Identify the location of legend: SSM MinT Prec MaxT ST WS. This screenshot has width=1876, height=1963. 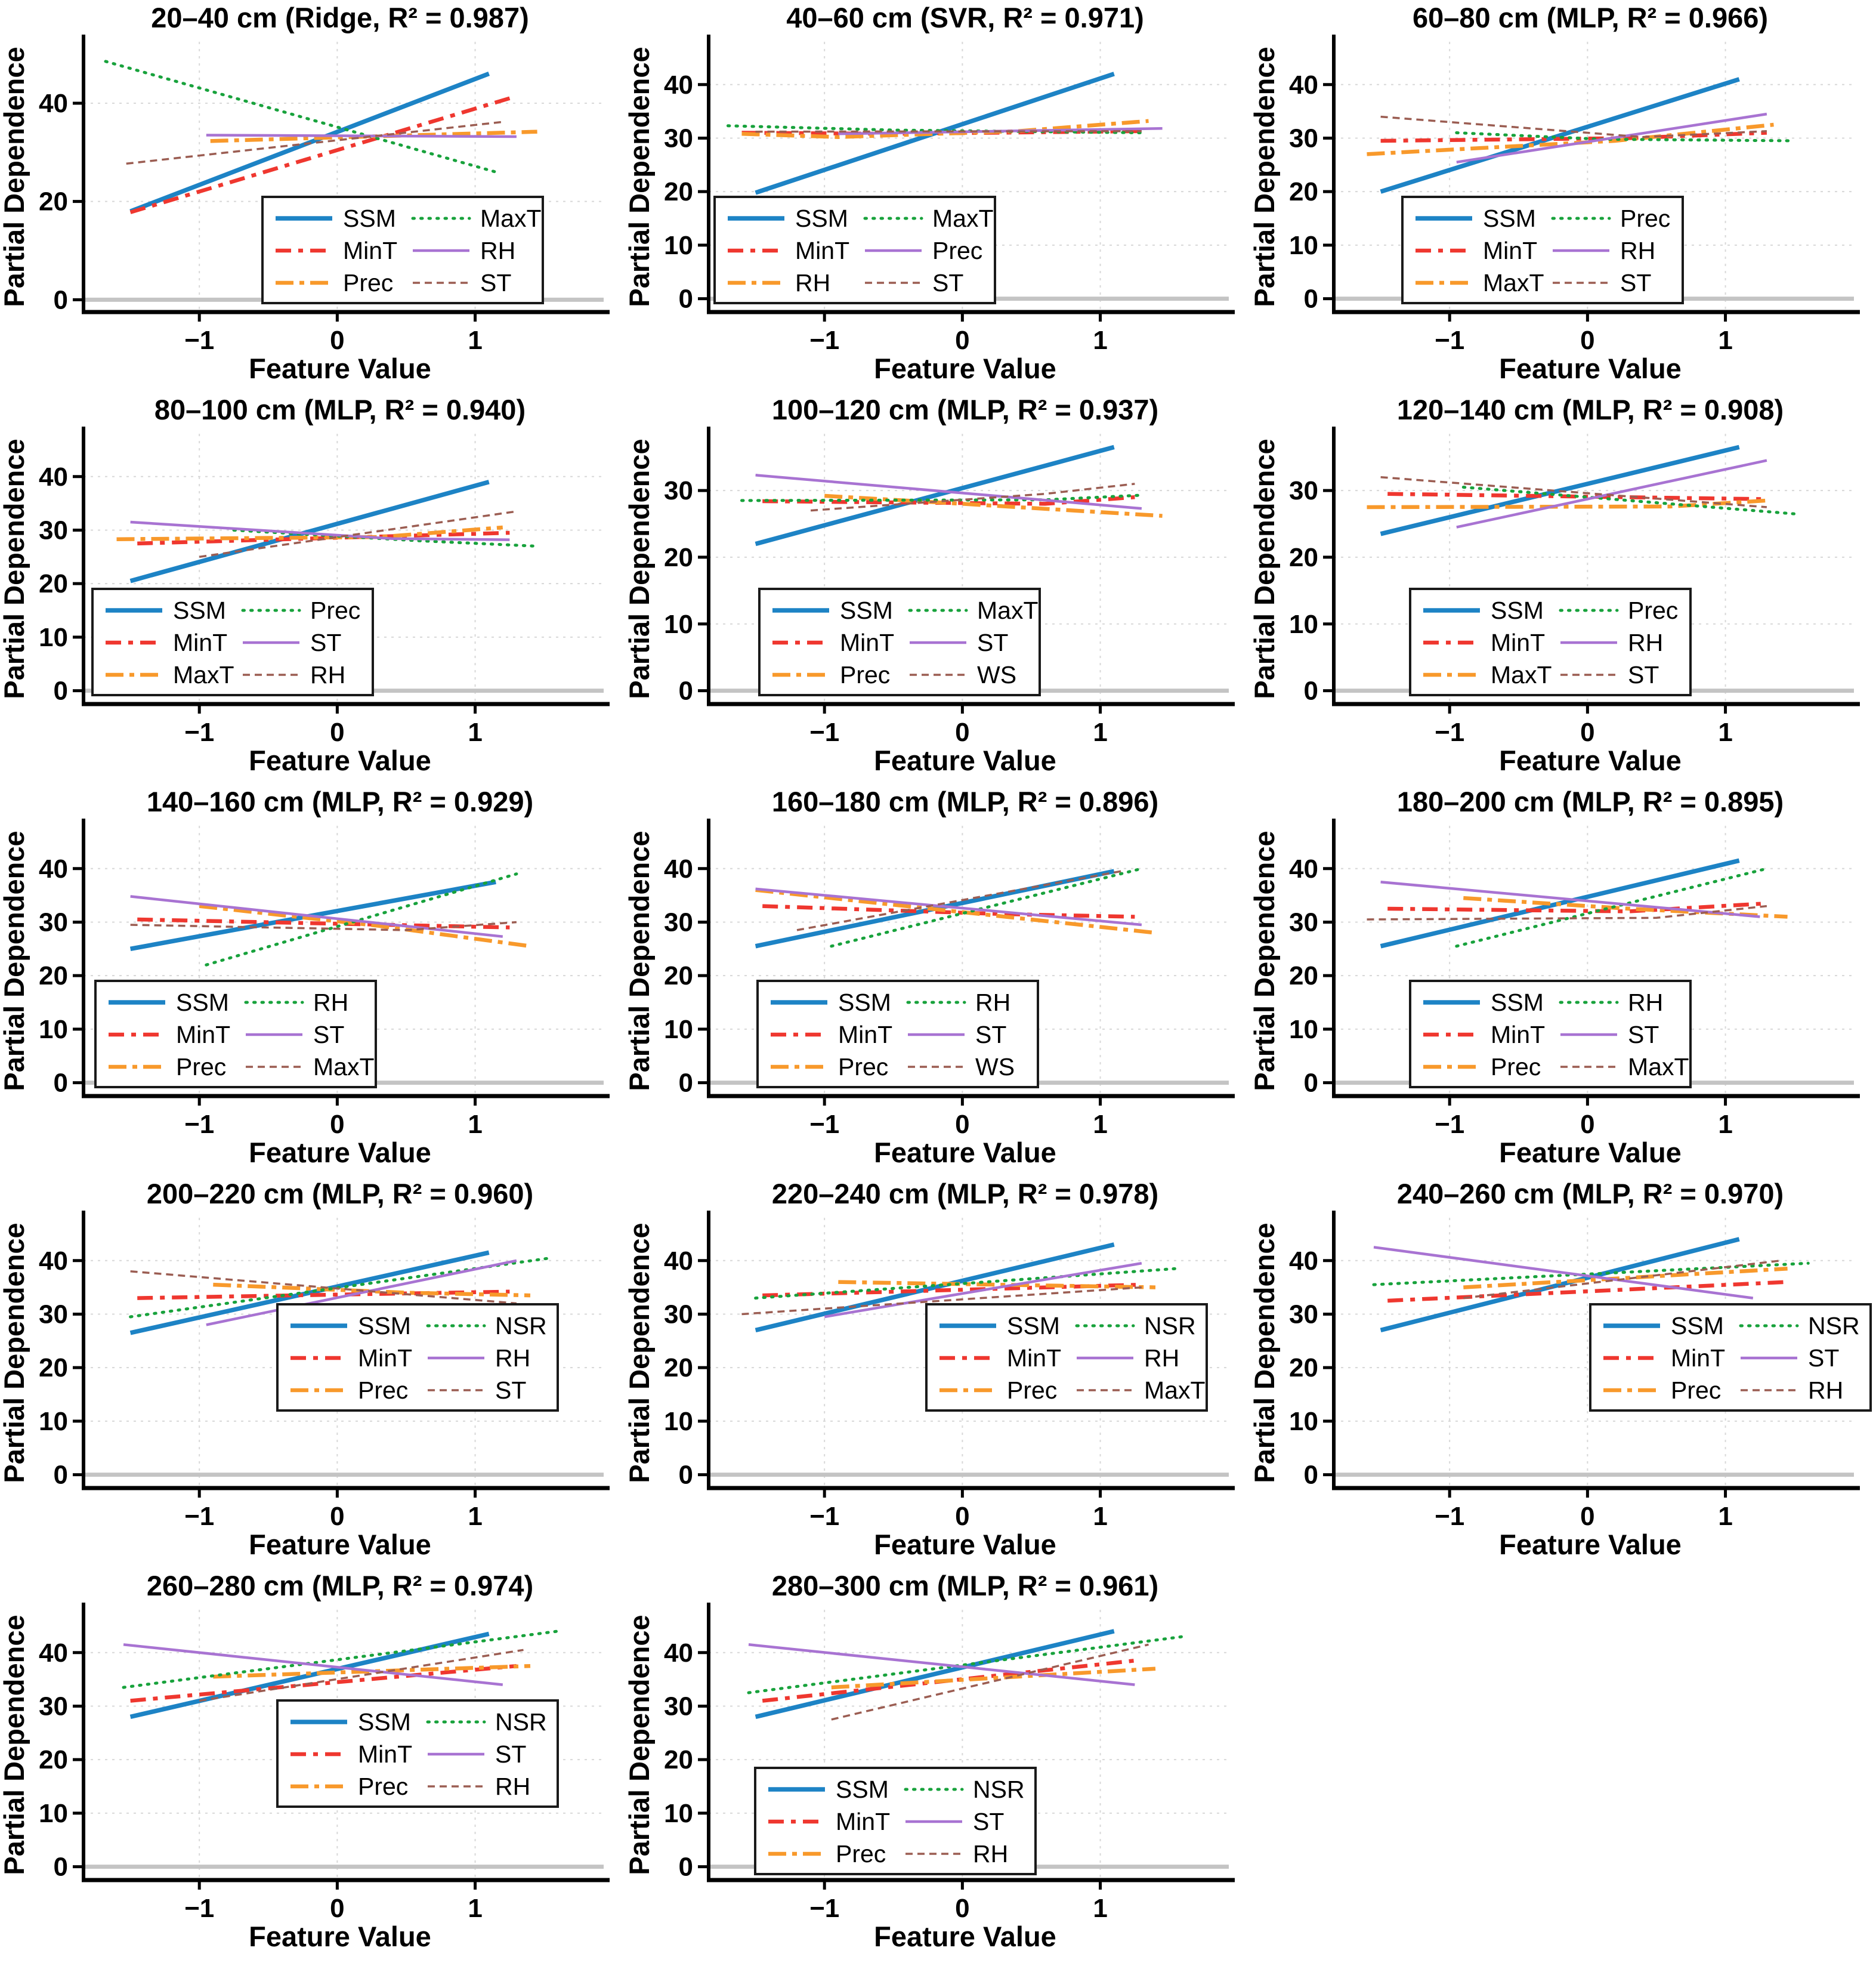
(899, 642).